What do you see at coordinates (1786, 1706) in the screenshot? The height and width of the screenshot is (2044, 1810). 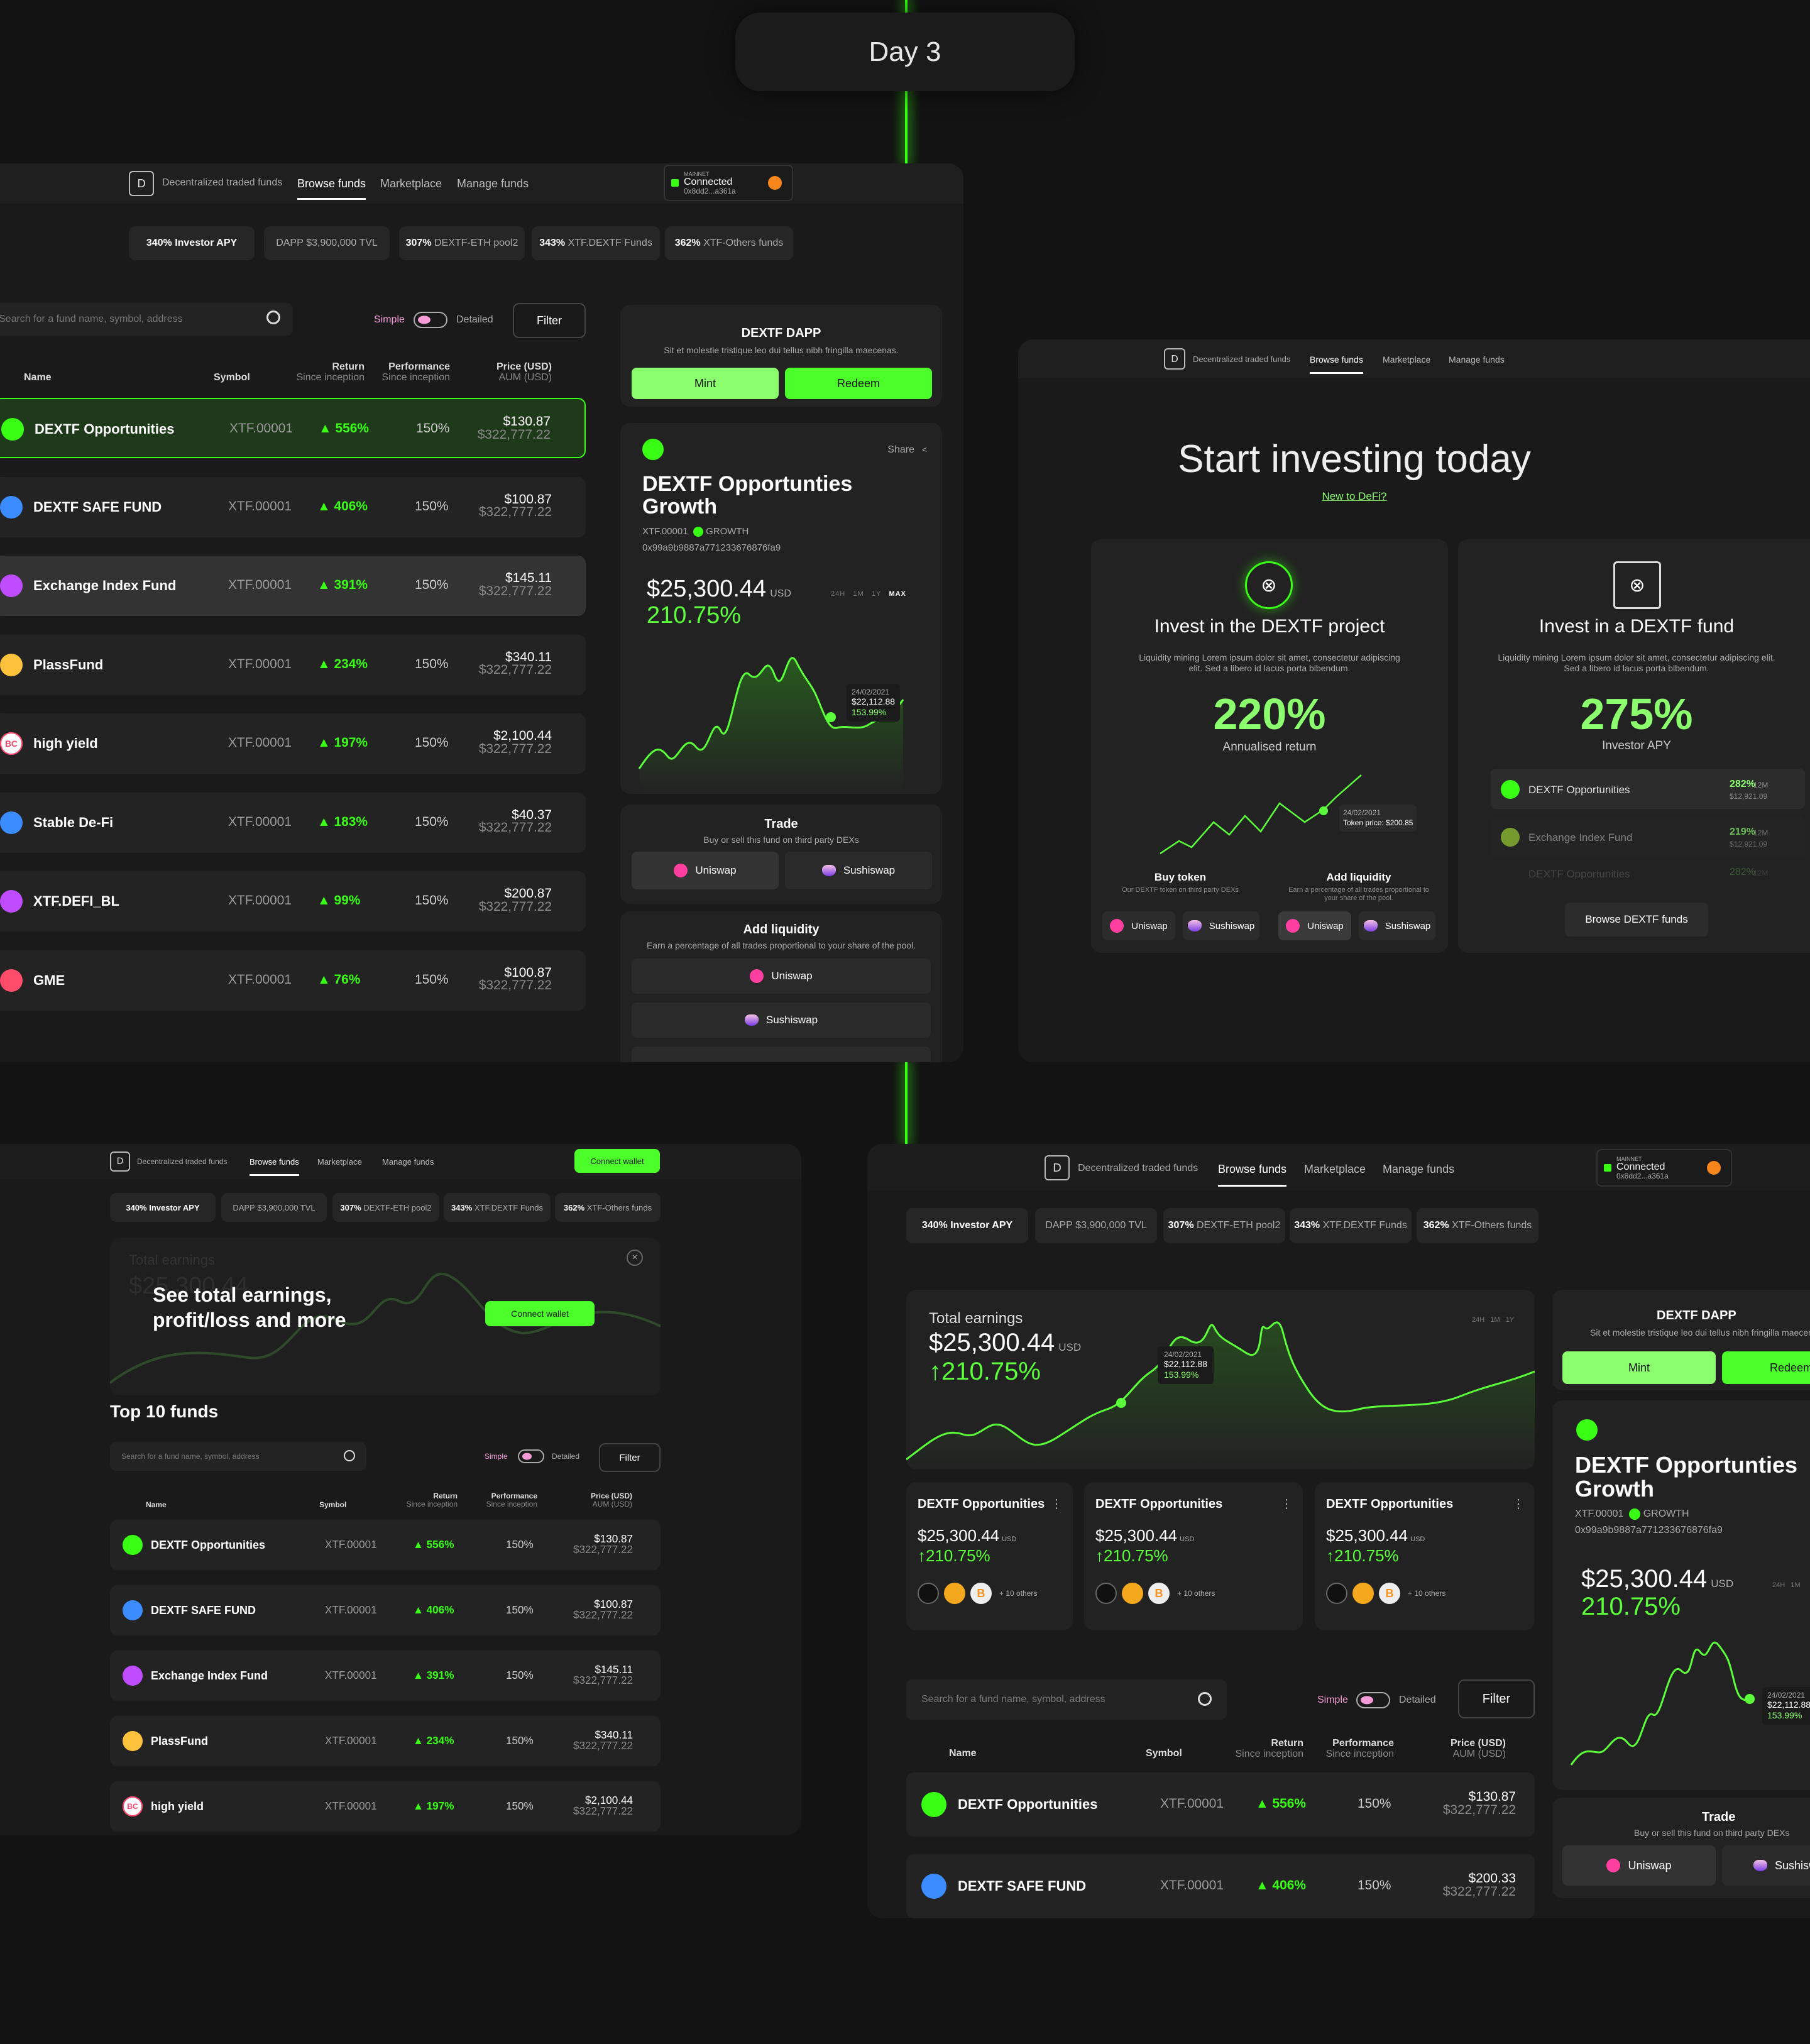 I see `chart-tooltip: 24/02/2021 $22,112.88 153.99%` at bounding box center [1786, 1706].